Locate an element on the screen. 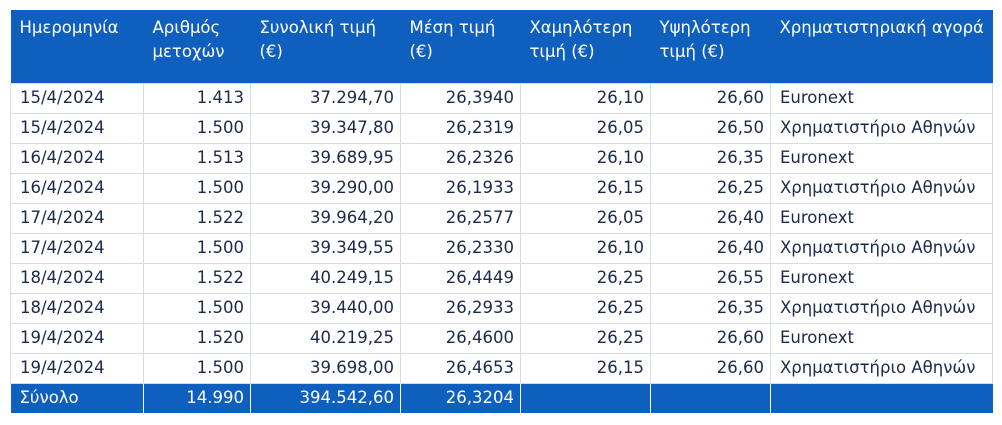  cell-highest-price: 26,55 is located at coordinates (710, 278).